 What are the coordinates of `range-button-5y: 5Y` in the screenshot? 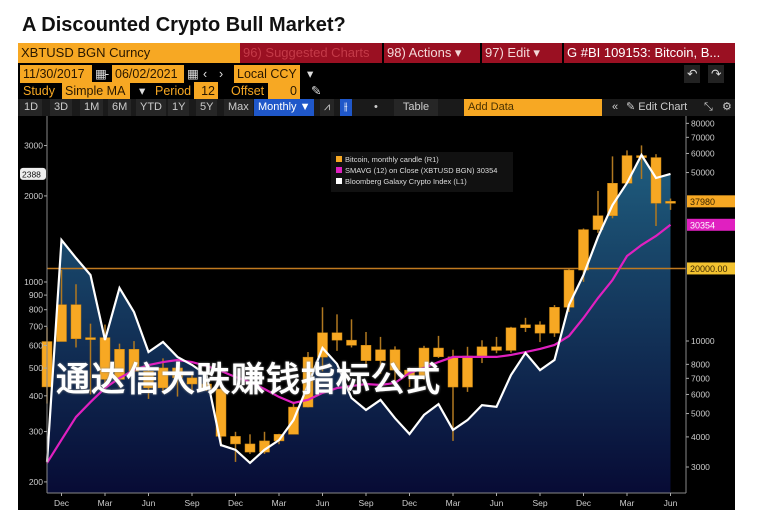 It's located at (207, 107).